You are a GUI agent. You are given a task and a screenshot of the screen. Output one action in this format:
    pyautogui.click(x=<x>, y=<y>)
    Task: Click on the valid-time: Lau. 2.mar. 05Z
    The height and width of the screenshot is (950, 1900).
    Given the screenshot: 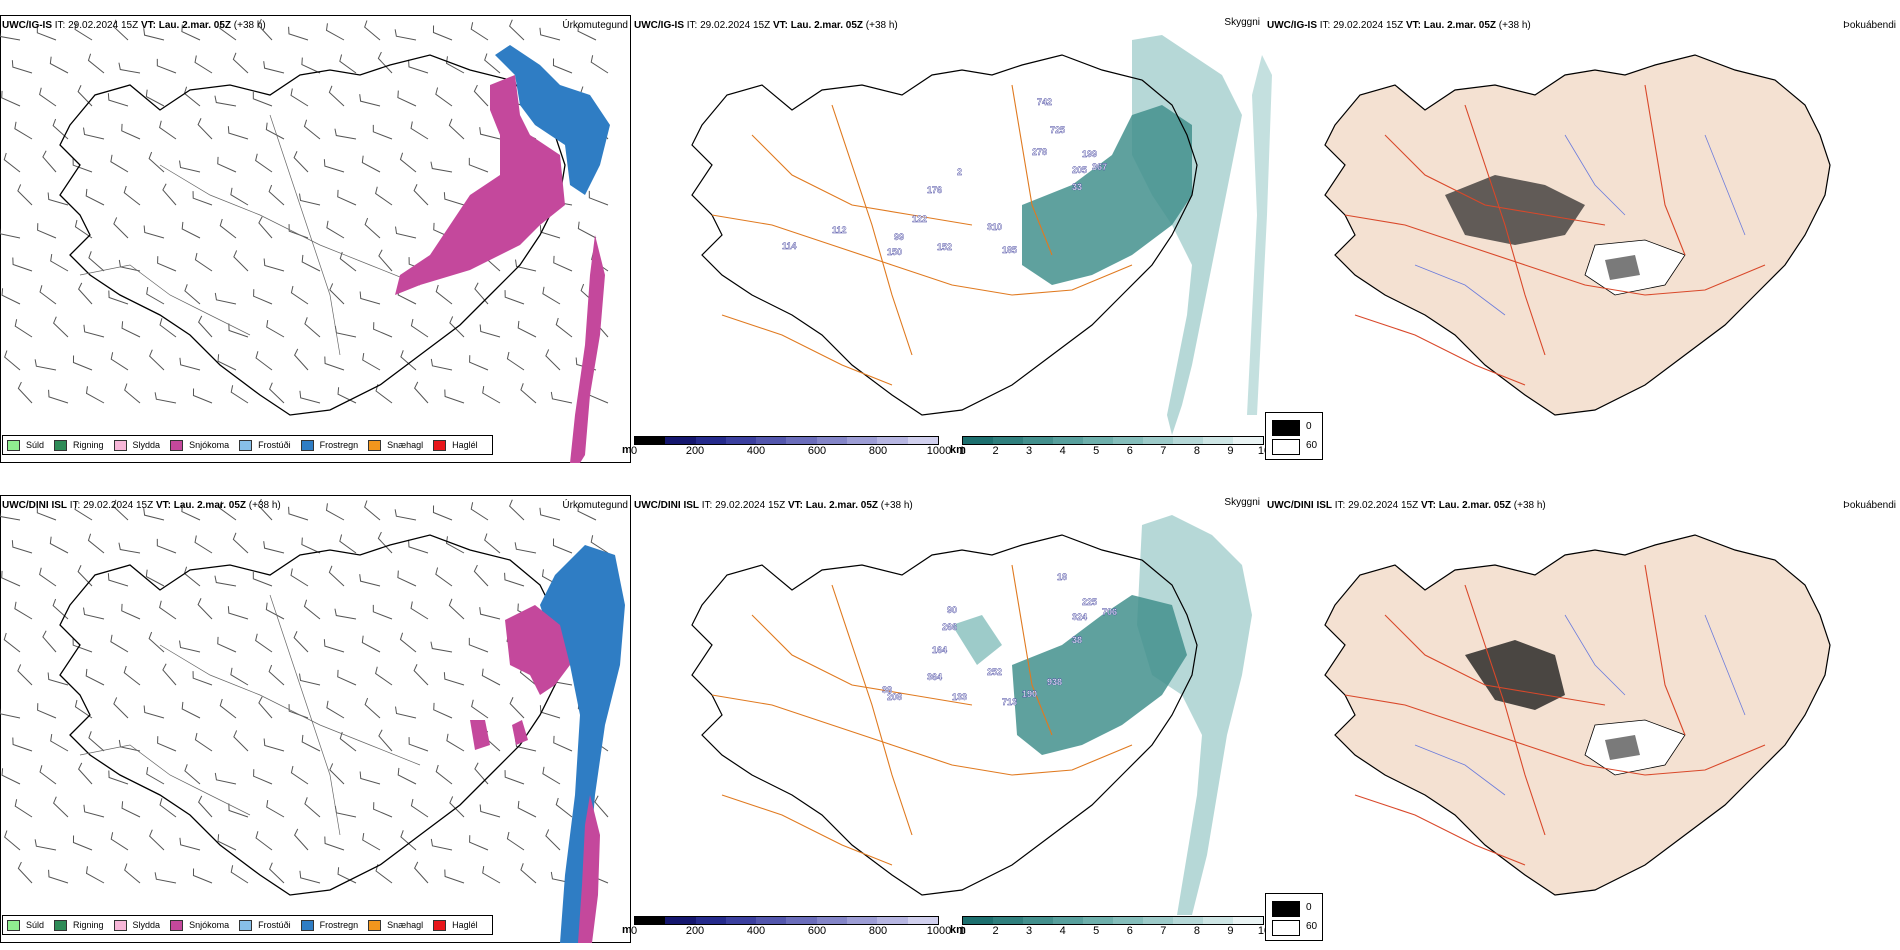 What is the action you would take?
    pyautogui.click(x=195, y=25)
    